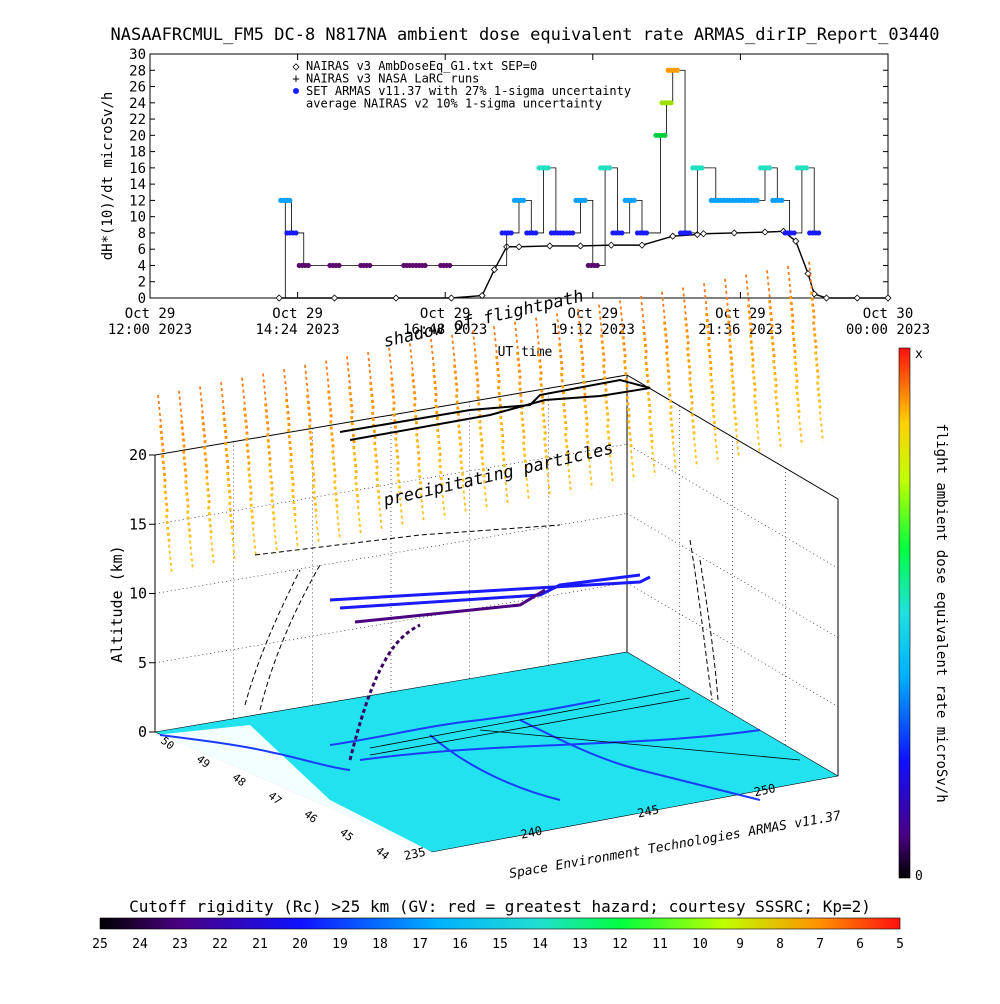 The height and width of the screenshot is (1004, 1000). I want to click on cutoff-tick-label: 6, so click(860, 944).